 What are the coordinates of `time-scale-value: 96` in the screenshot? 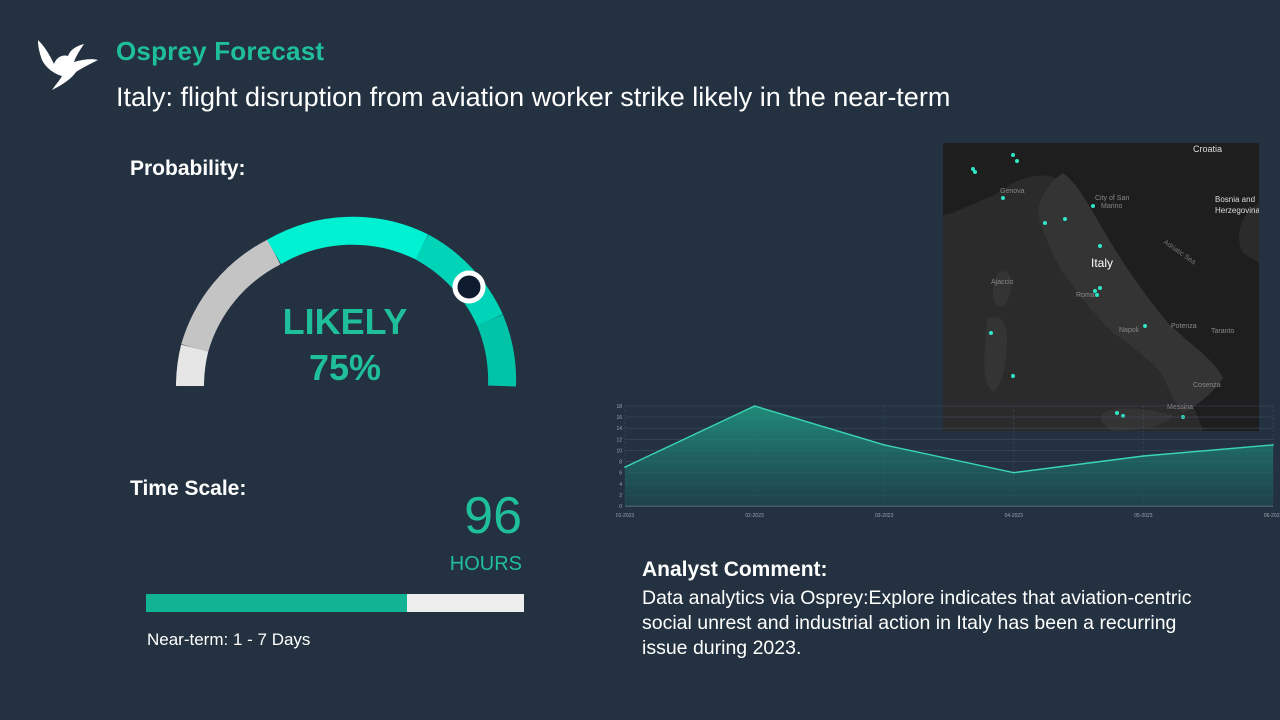 It's located at (493, 516).